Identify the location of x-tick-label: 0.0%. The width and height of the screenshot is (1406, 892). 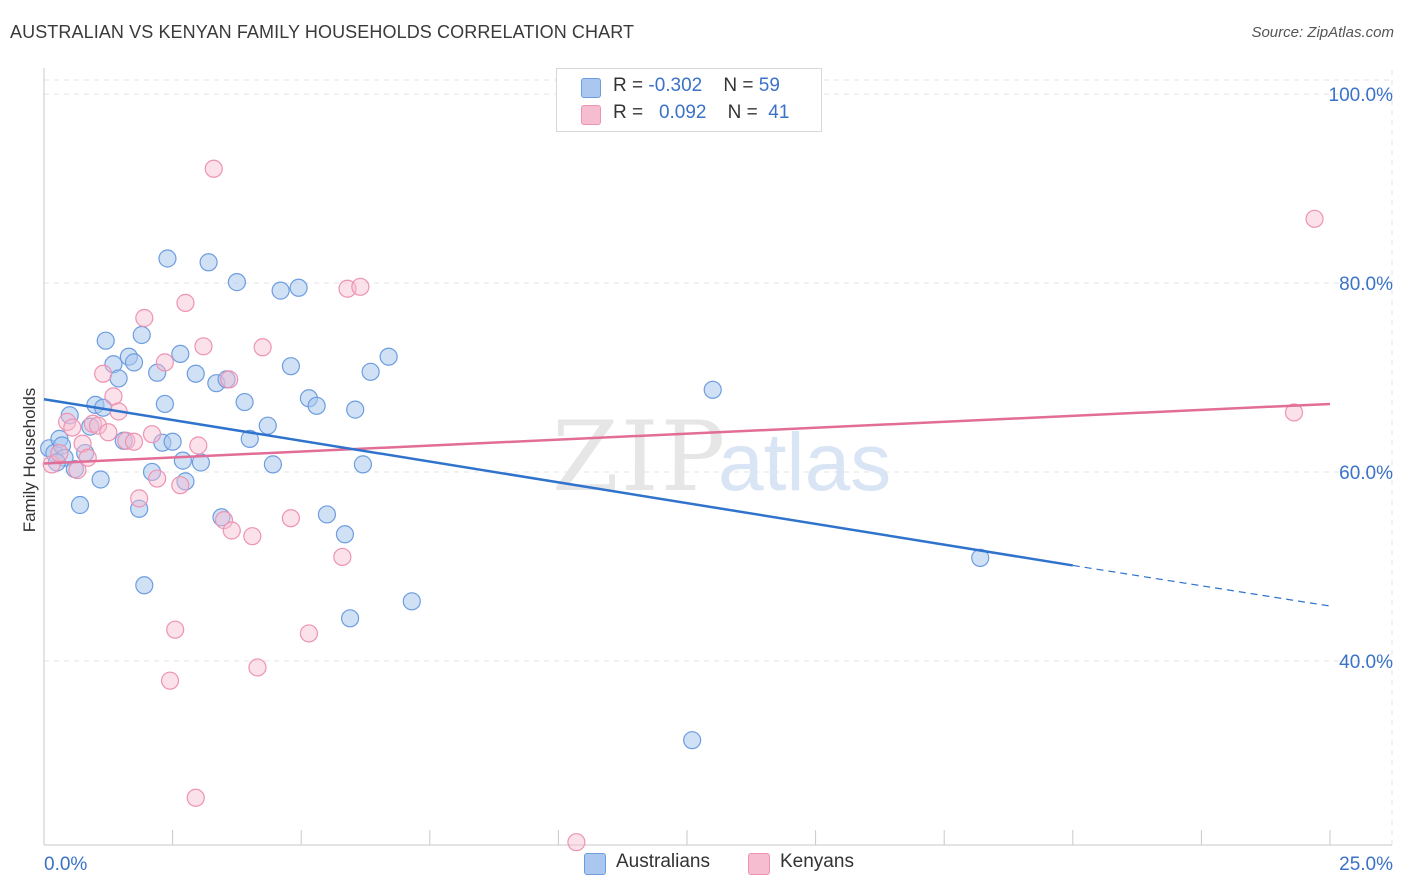
(65, 864).